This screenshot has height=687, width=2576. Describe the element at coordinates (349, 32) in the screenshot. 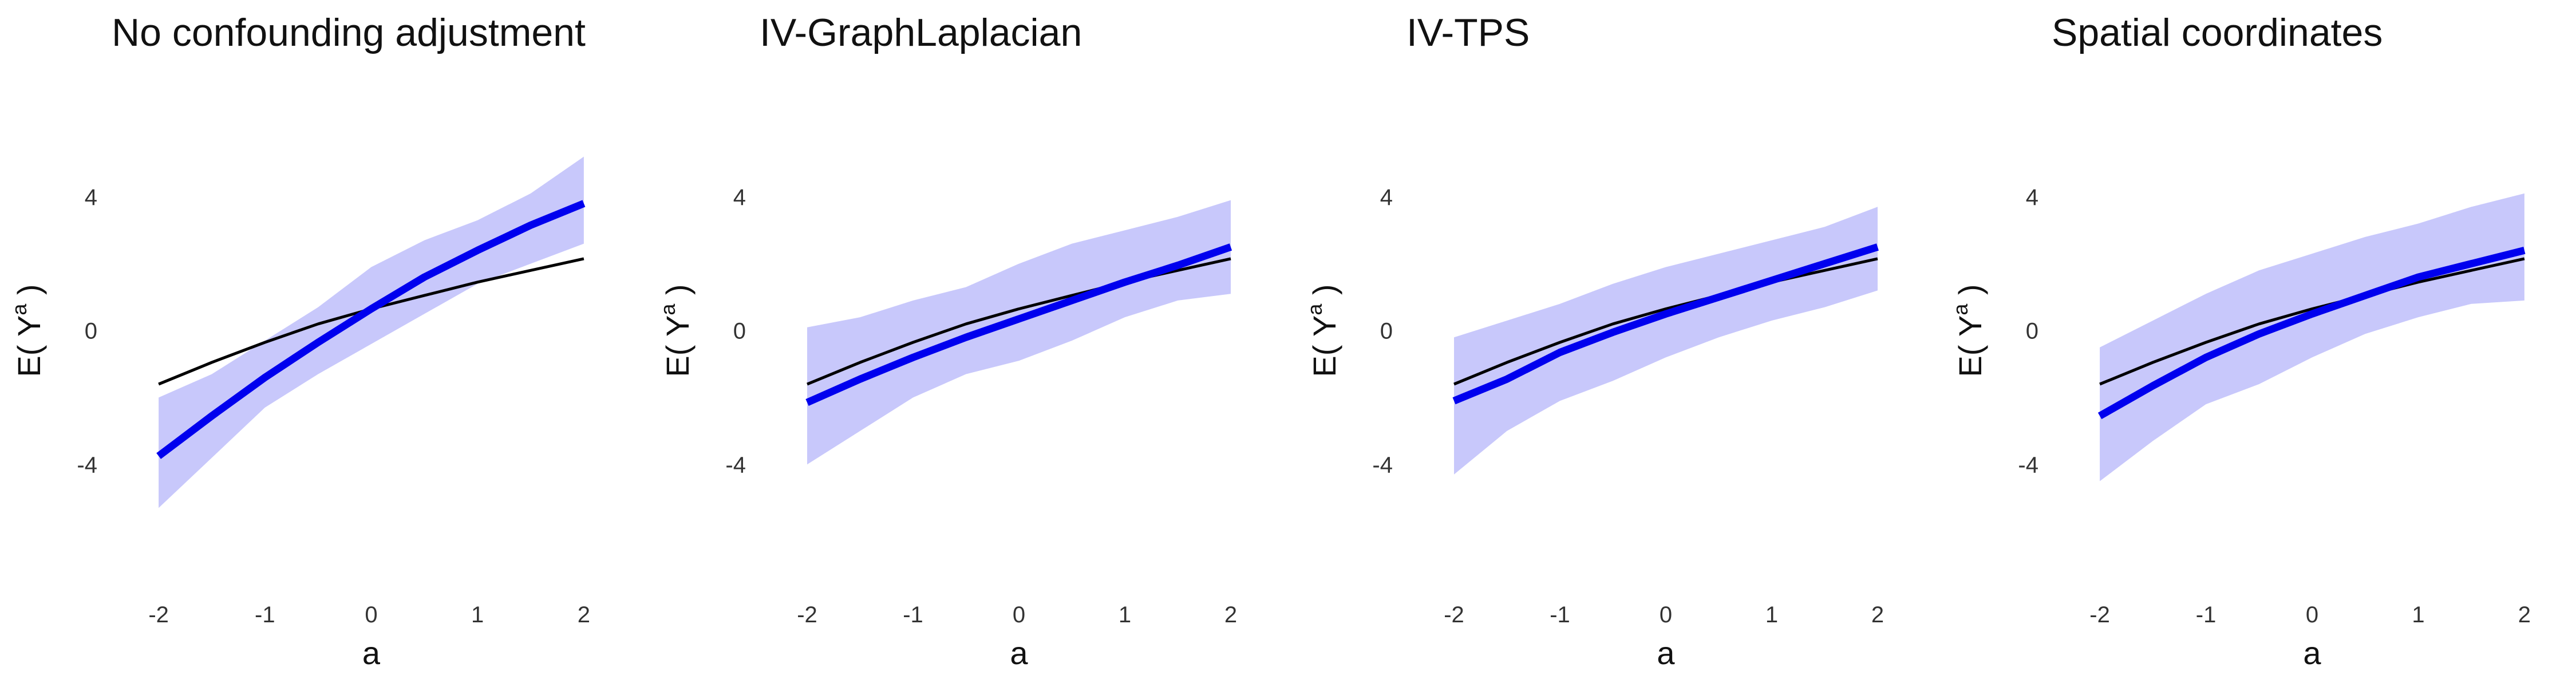

I see `panel-title: No confounding adjustment` at that location.